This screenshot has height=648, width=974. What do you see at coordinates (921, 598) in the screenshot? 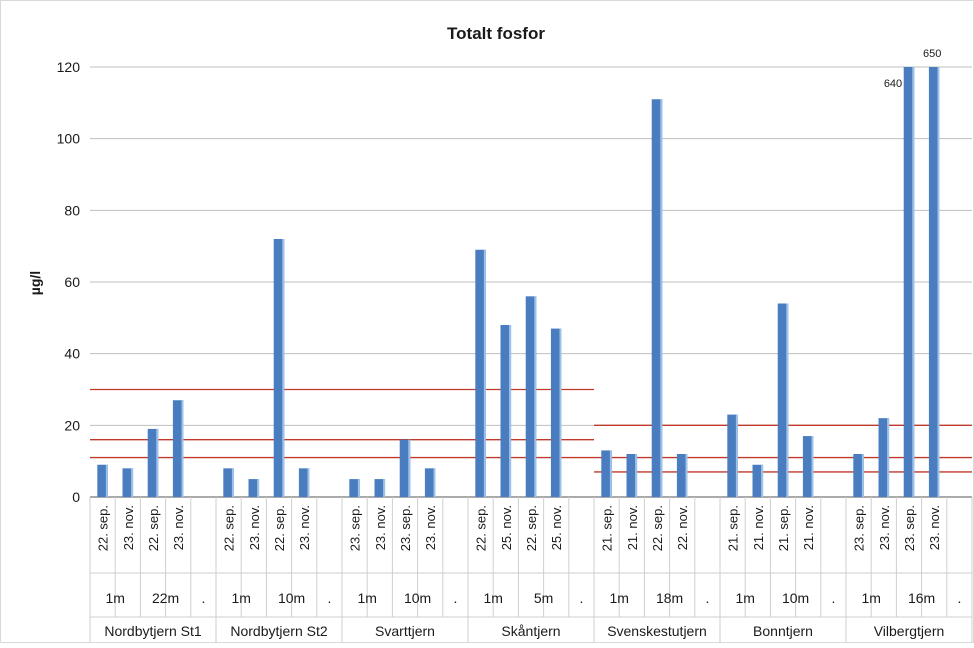
I see `depth-label: 16m` at bounding box center [921, 598].